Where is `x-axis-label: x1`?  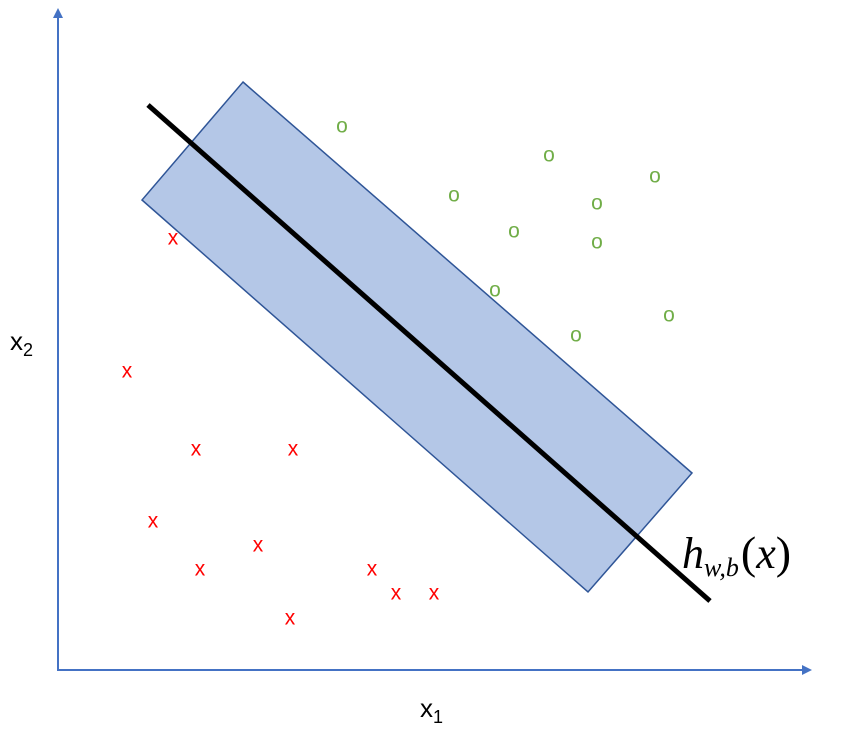
x-axis-label: x1 is located at coordinates (431, 710).